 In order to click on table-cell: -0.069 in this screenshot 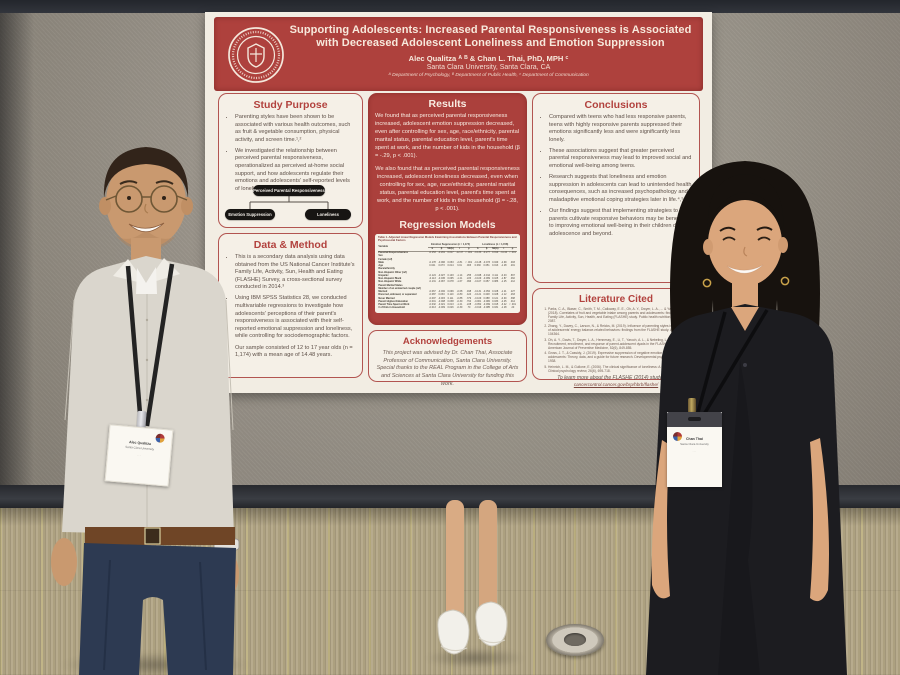, I will do `click(487, 279)`.